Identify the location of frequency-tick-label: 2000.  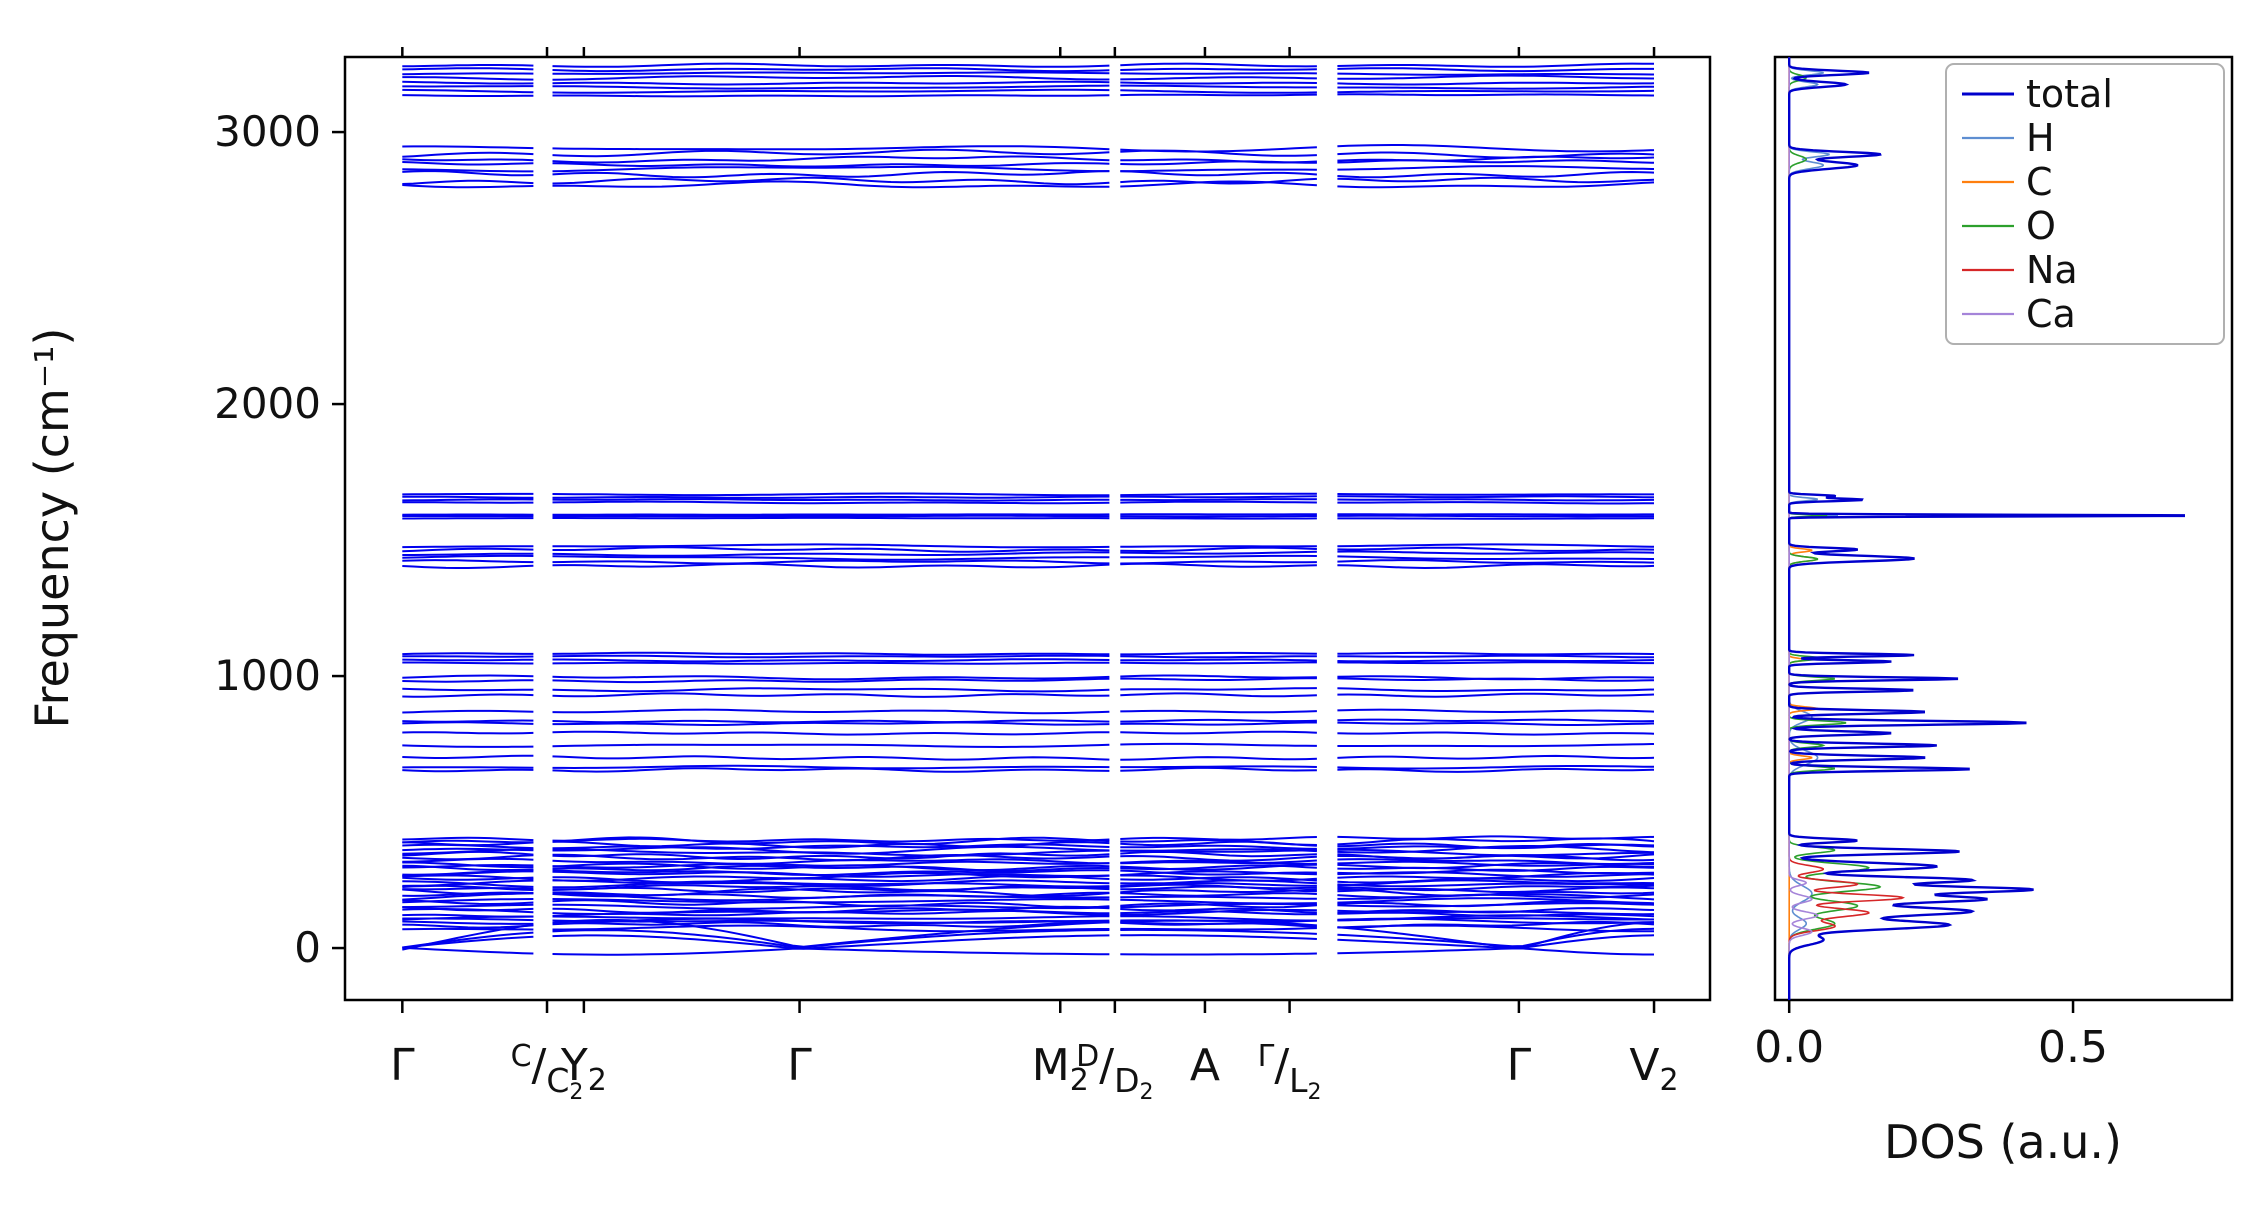
(267, 403).